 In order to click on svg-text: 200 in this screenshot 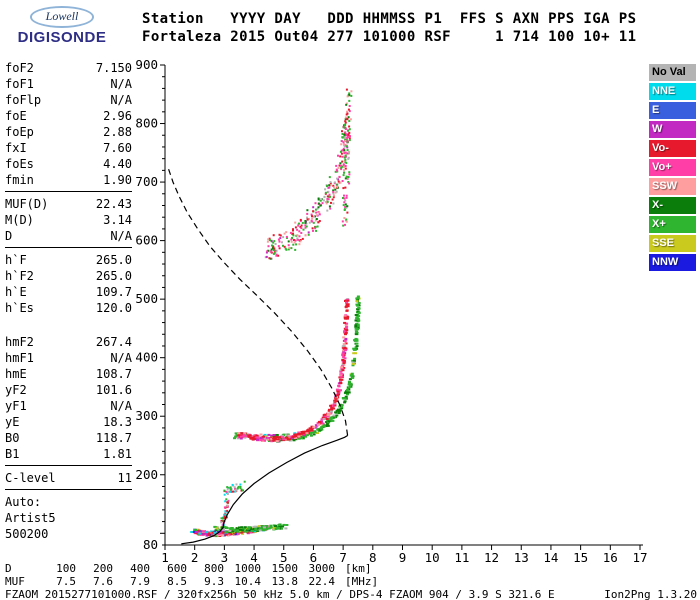, I will do `click(146, 474)`.